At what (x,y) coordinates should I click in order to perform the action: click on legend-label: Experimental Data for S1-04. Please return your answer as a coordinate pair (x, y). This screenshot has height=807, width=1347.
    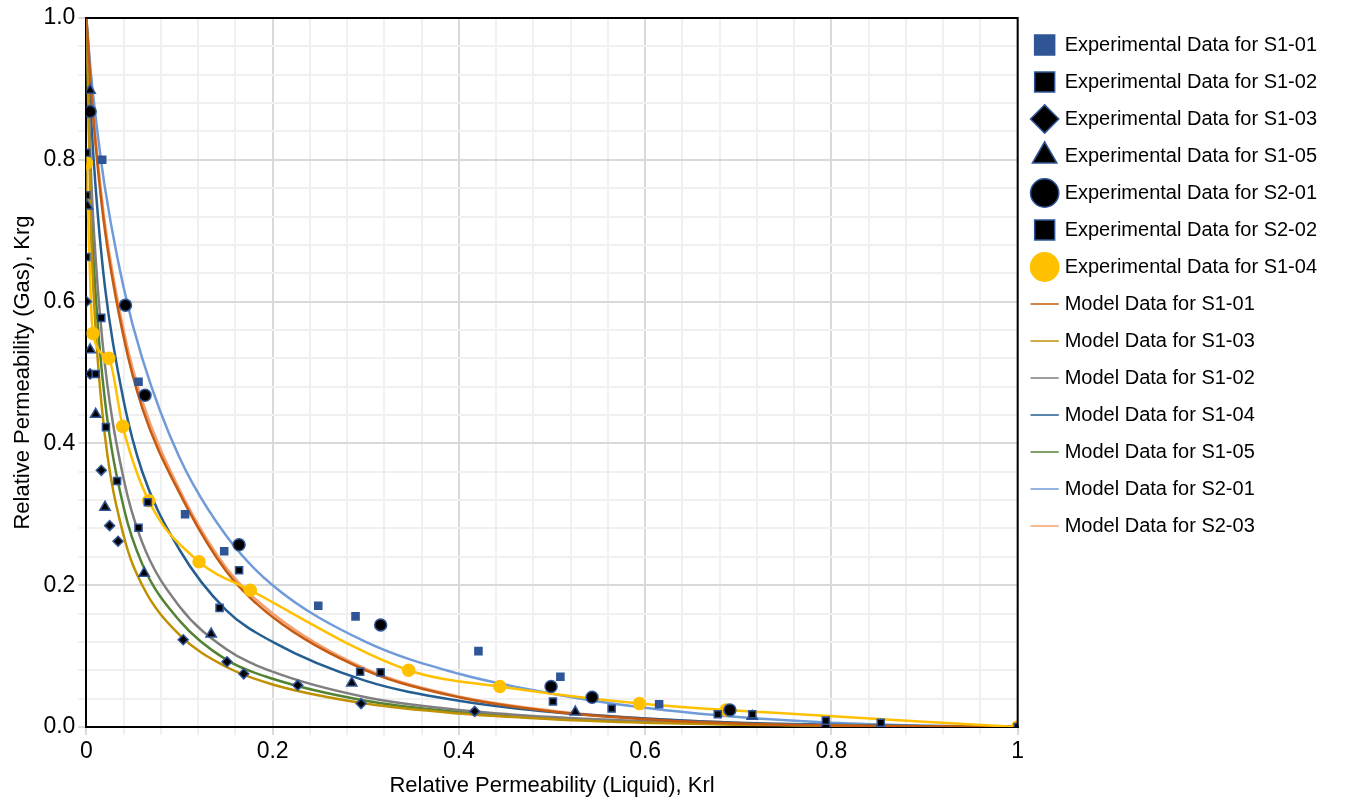
    Looking at the image, I should click on (1190, 265).